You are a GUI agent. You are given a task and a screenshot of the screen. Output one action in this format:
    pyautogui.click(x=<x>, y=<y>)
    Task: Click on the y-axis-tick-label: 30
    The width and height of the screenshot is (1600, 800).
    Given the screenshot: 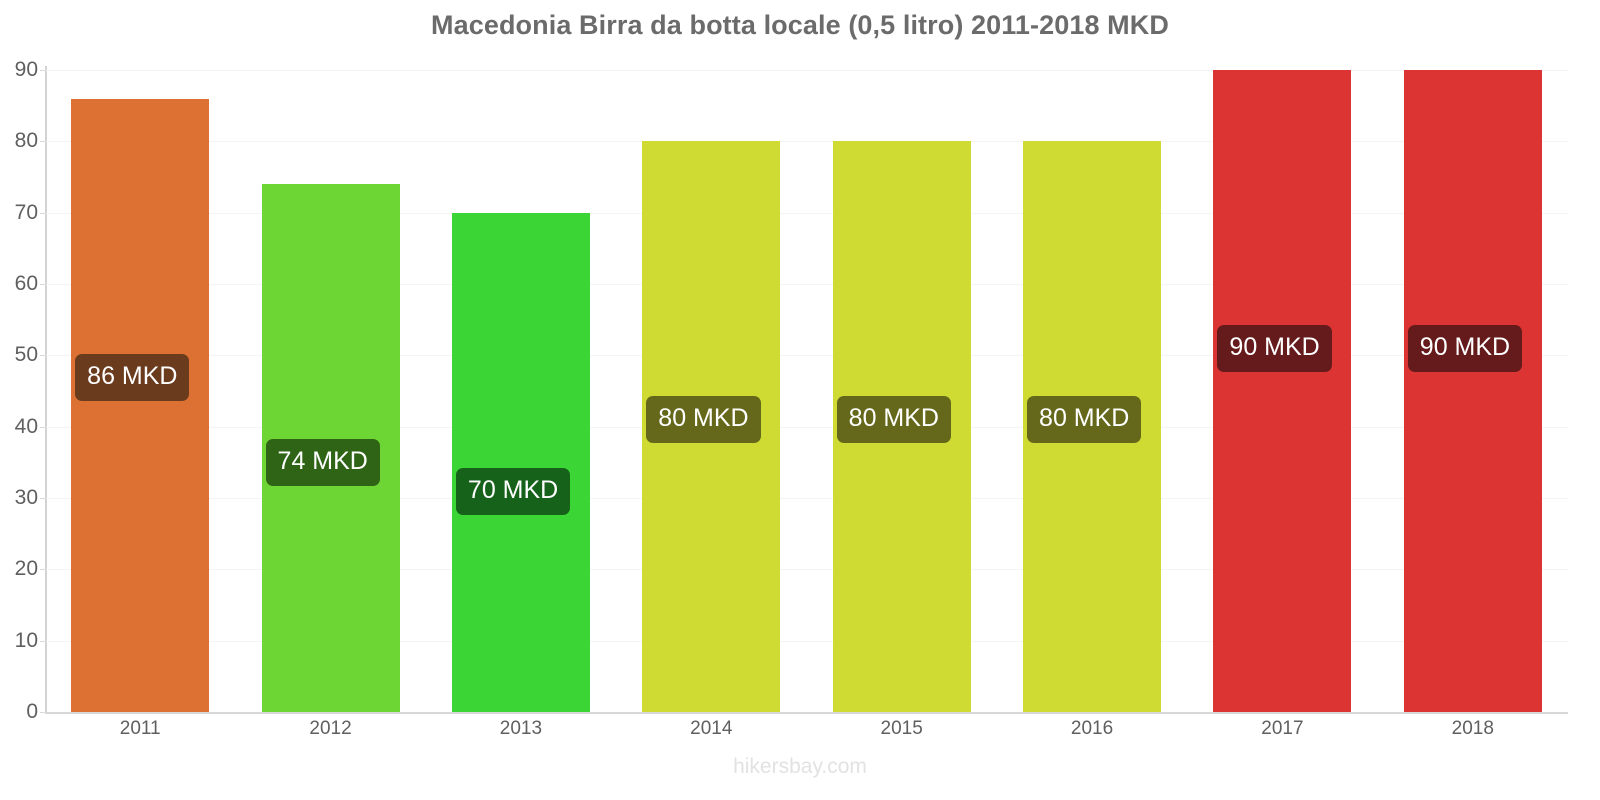 What is the action you would take?
    pyautogui.click(x=26, y=497)
    